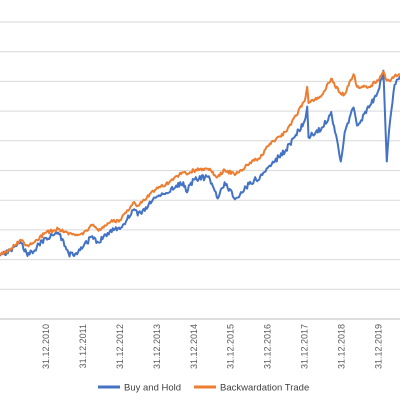 Image resolution: width=400 pixels, height=400 pixels. I want to click on legend-item-backwardation-trade: Backwardation Trade, so click(251, 388).